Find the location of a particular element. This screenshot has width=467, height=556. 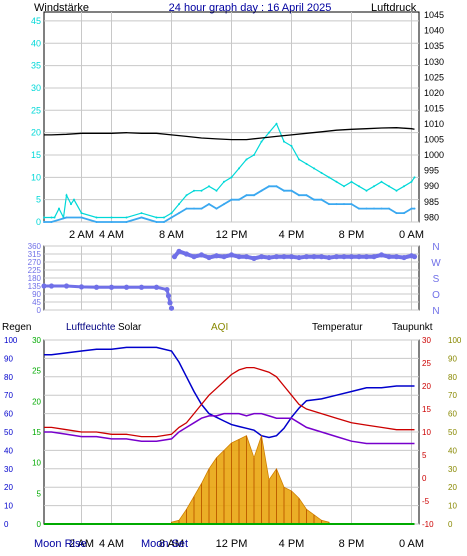

x-tick-label-top: 0 AM is located at coordinates (411, 235).